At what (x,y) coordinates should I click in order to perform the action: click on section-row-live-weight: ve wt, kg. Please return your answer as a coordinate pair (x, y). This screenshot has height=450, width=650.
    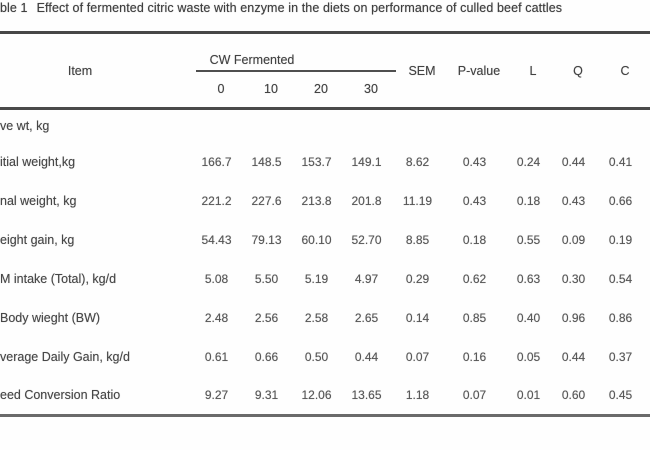
    Looking at the image, I should click on (325, 125).